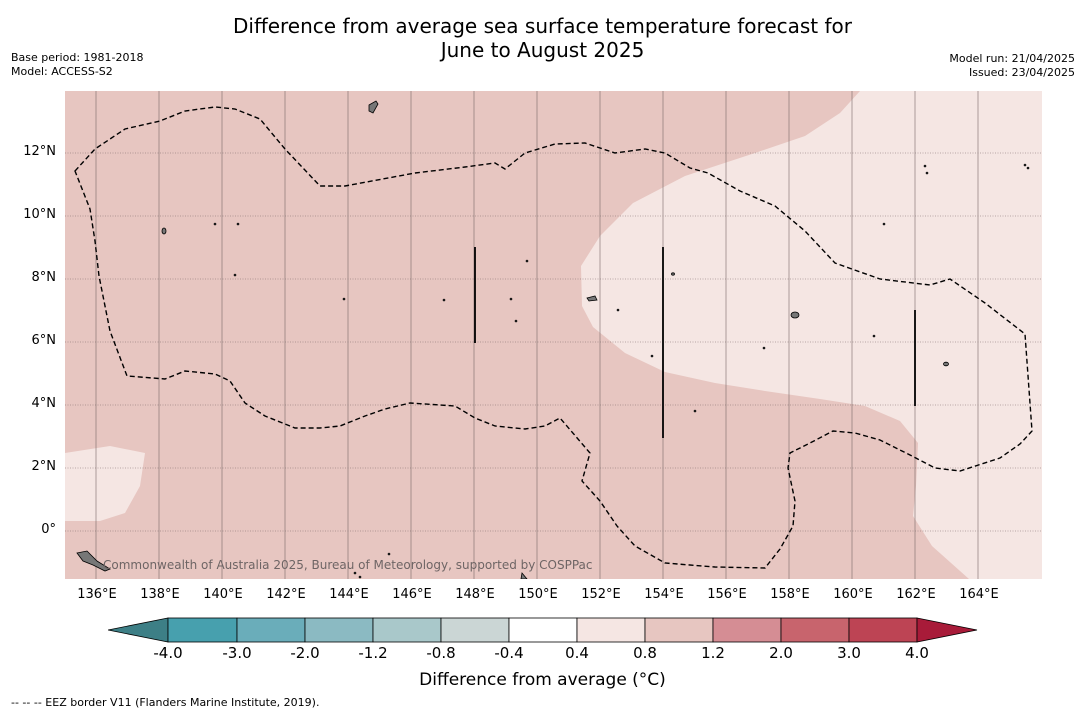 Image resolution: width=1085 pixels, height=713 pixels. Describe the element at coordinates (475, 594) in the screenshot. I see `lon-label: 148°E` at that location.